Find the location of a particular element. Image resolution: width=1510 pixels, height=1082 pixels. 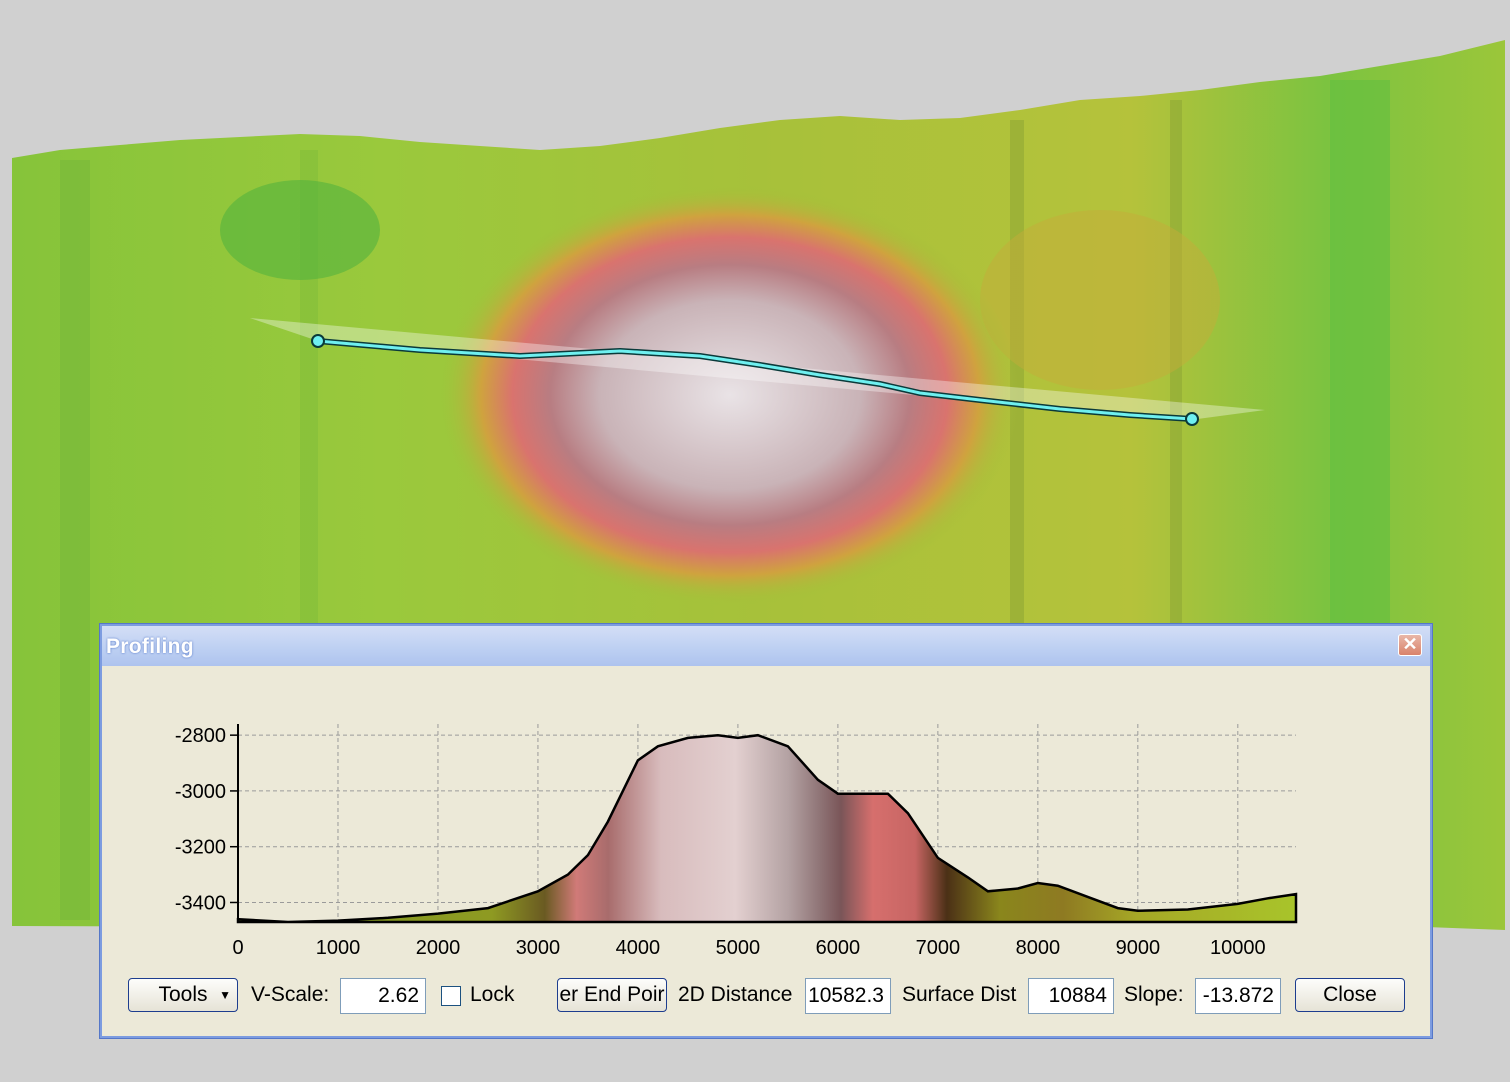

x-tick-label: 6000 is located at coordinates (838, 948).